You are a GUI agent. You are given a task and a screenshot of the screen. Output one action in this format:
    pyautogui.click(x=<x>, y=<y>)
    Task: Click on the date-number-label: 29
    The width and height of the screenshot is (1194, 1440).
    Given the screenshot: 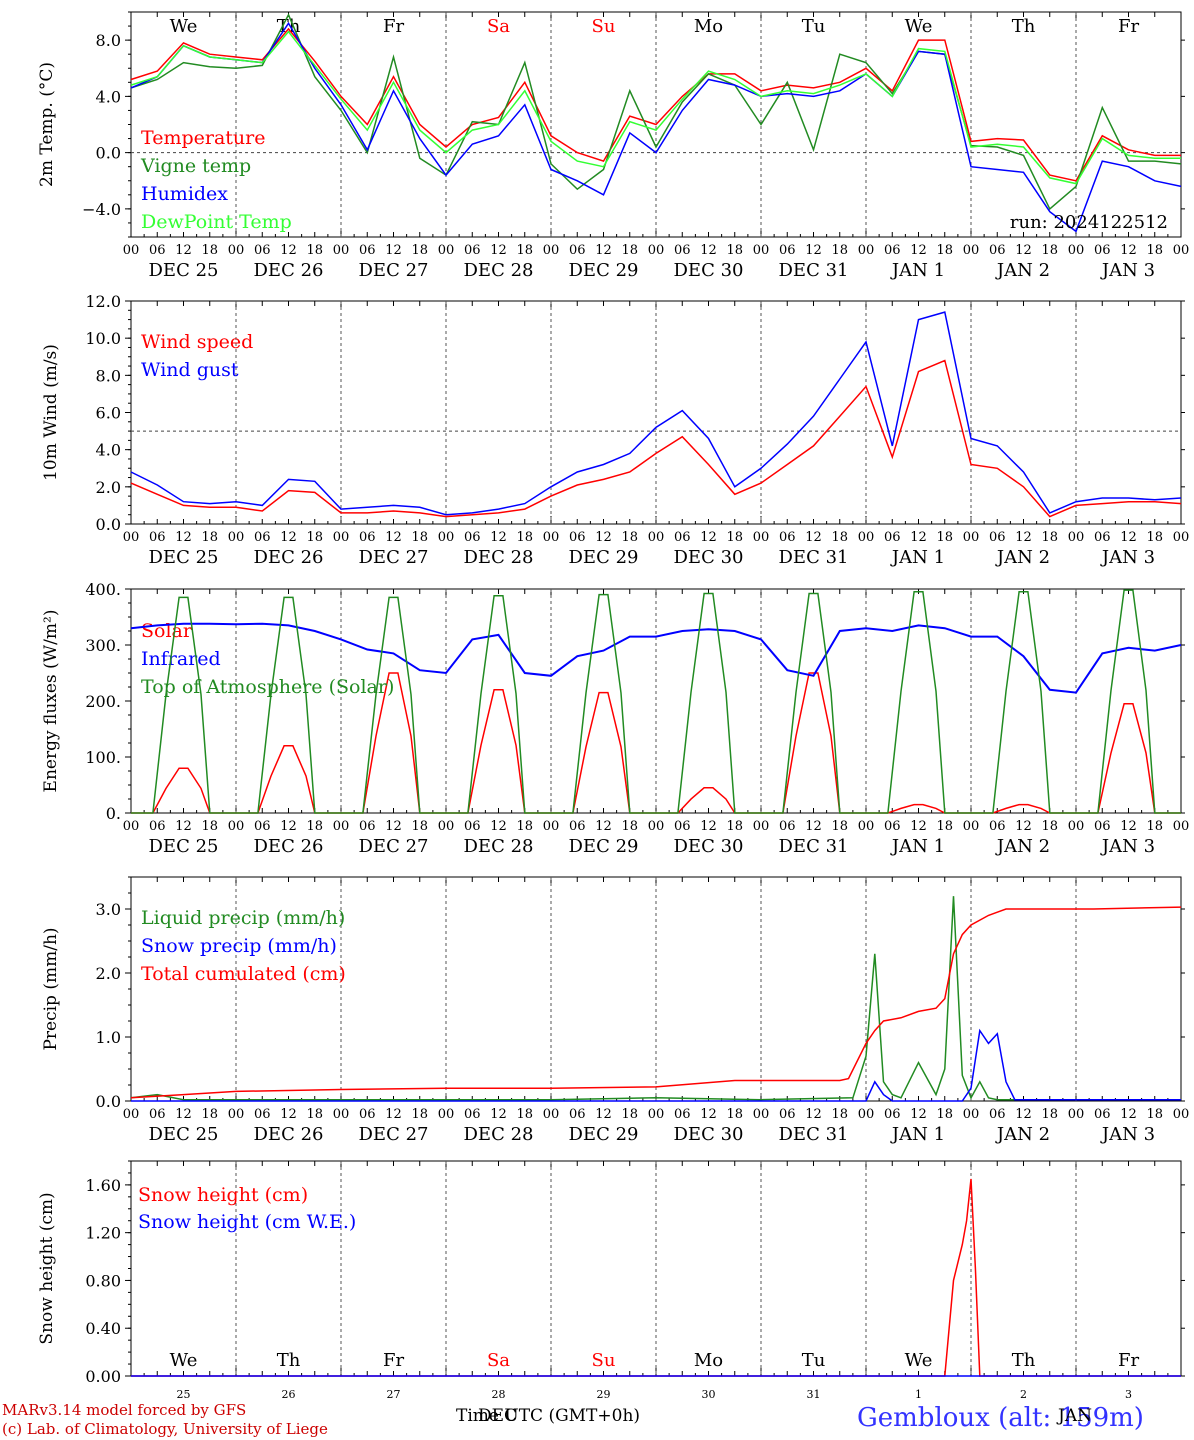 What is the action you would take?
    pyautogui.click(x=604, y=1394)
    